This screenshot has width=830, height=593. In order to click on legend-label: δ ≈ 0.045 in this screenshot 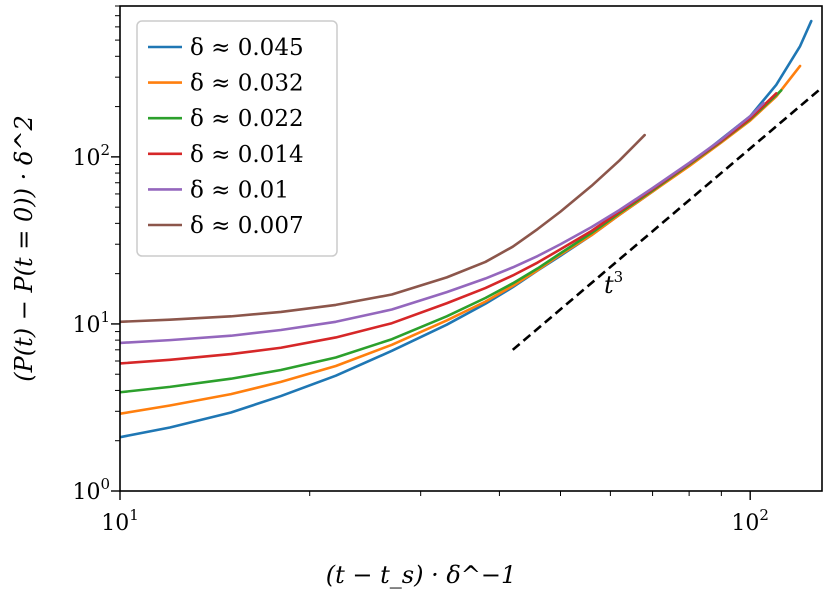, I will do `click(247, 48)`.